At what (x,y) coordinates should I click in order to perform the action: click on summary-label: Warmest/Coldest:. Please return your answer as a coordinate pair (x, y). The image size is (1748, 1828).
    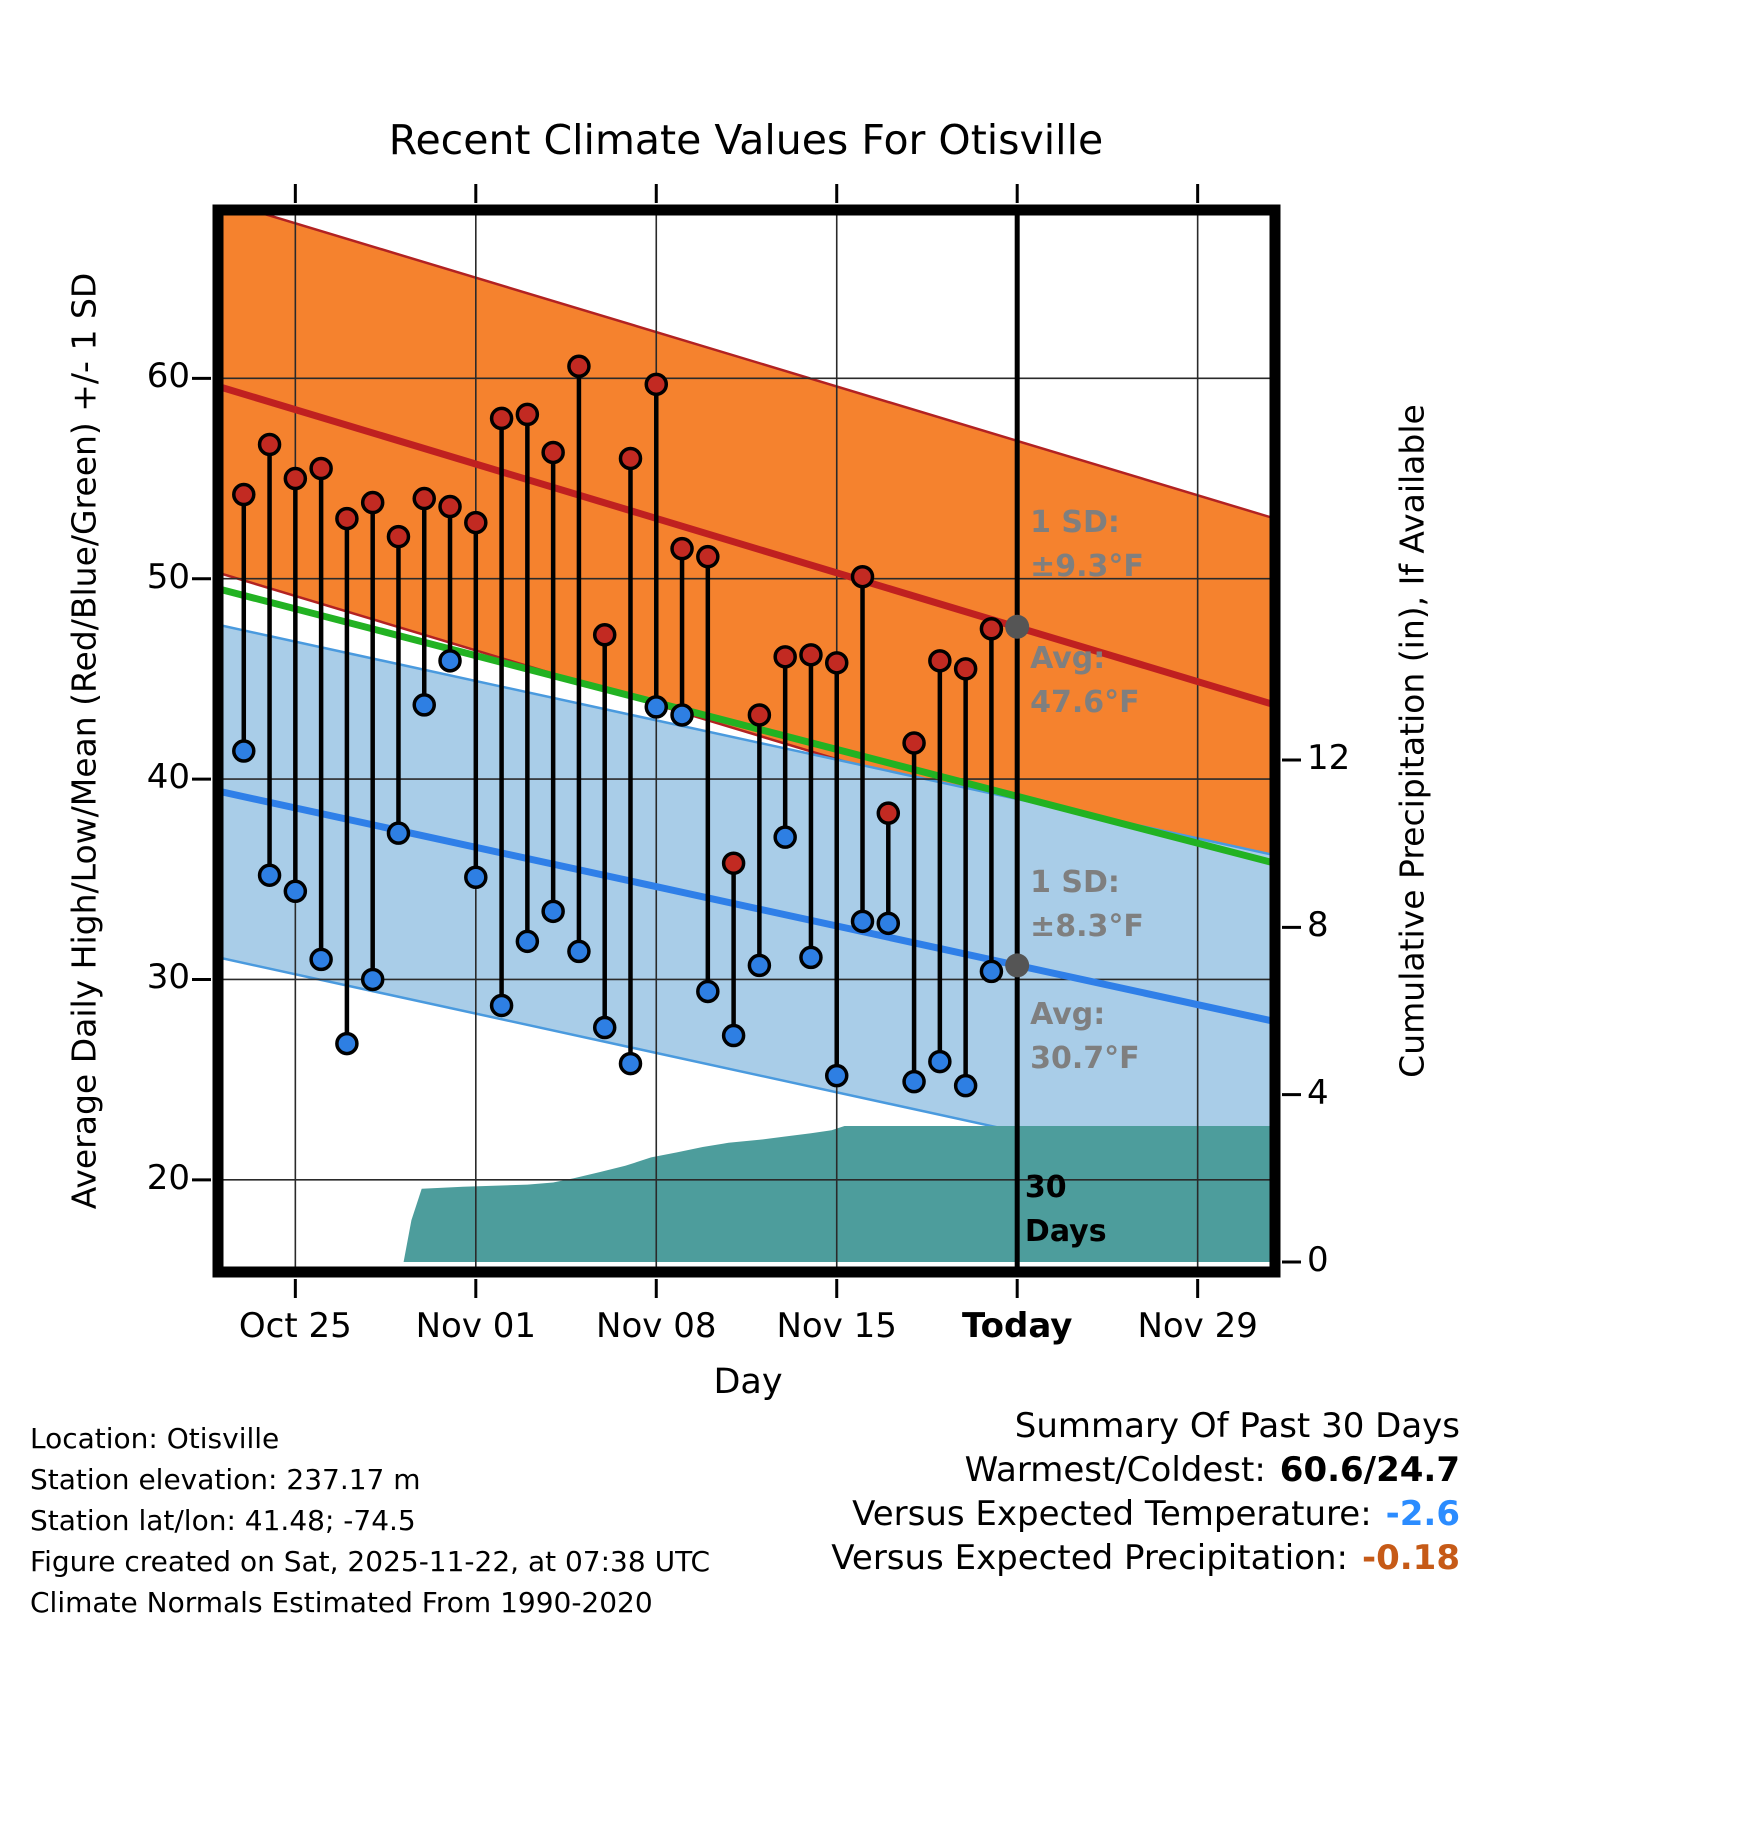
    Looking at the image, I should click on (1115, 1470).